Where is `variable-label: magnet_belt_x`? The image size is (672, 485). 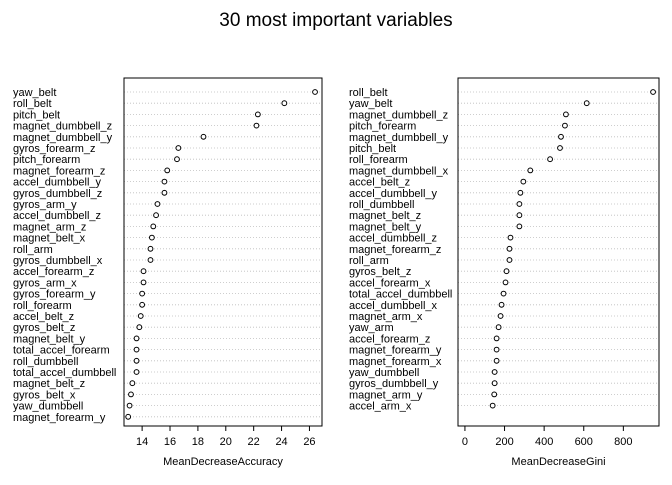 variable-label: magnet_belt_x is located at coordinates (49, 239).